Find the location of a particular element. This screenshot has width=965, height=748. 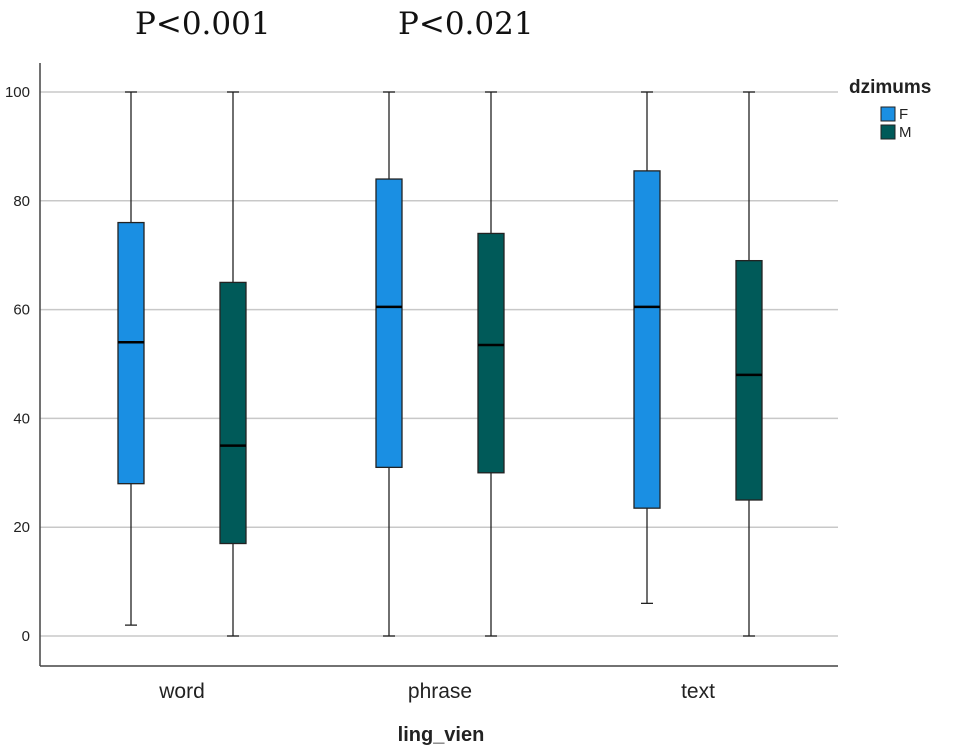

p-value-annotation-1: P<0.001 is located at coordinates (203, 24).